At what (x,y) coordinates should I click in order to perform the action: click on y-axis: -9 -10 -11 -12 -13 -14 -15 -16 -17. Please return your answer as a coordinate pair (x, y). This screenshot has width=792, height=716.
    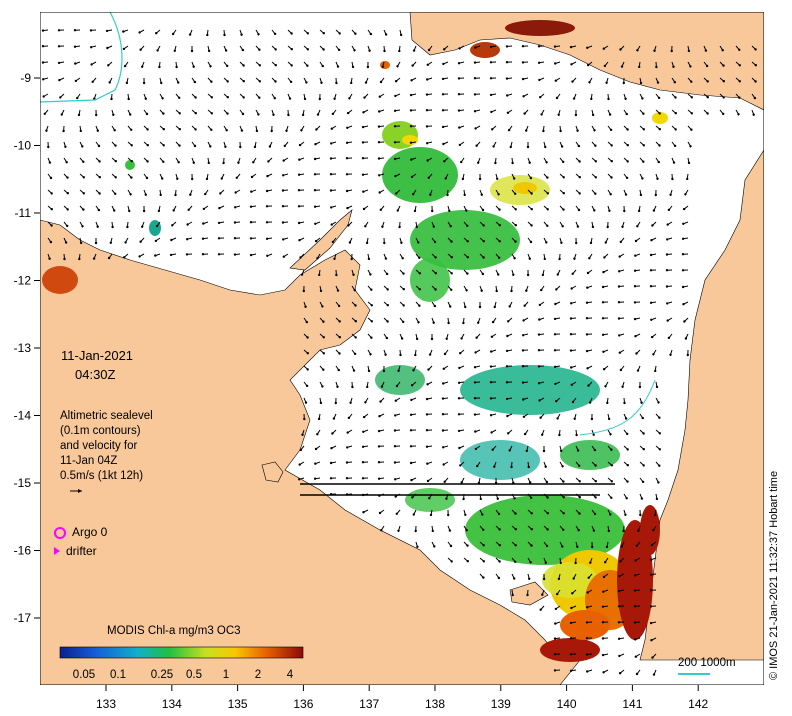
    Looking at the image, I should click on (27, 348).